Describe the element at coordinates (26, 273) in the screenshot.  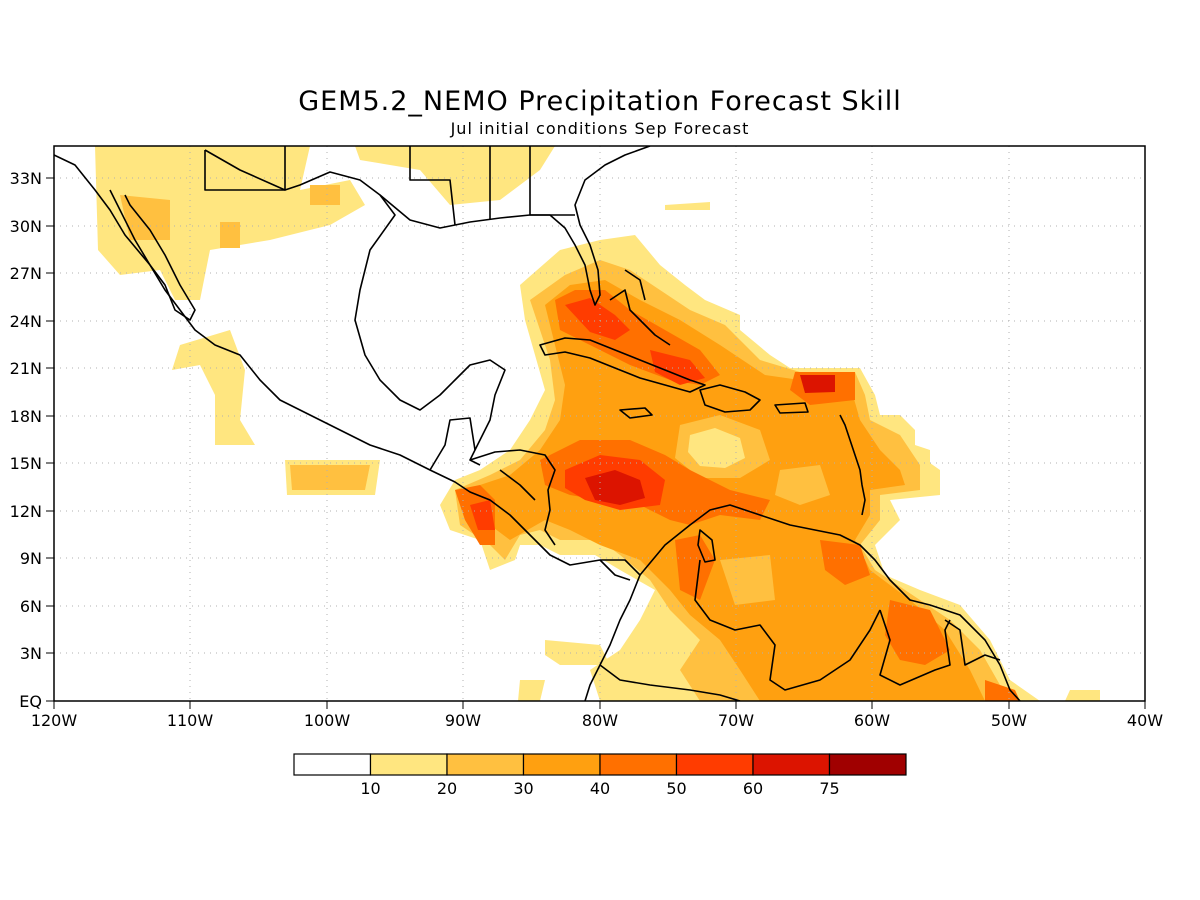
I see `y-tick-label: 27N` at that location.